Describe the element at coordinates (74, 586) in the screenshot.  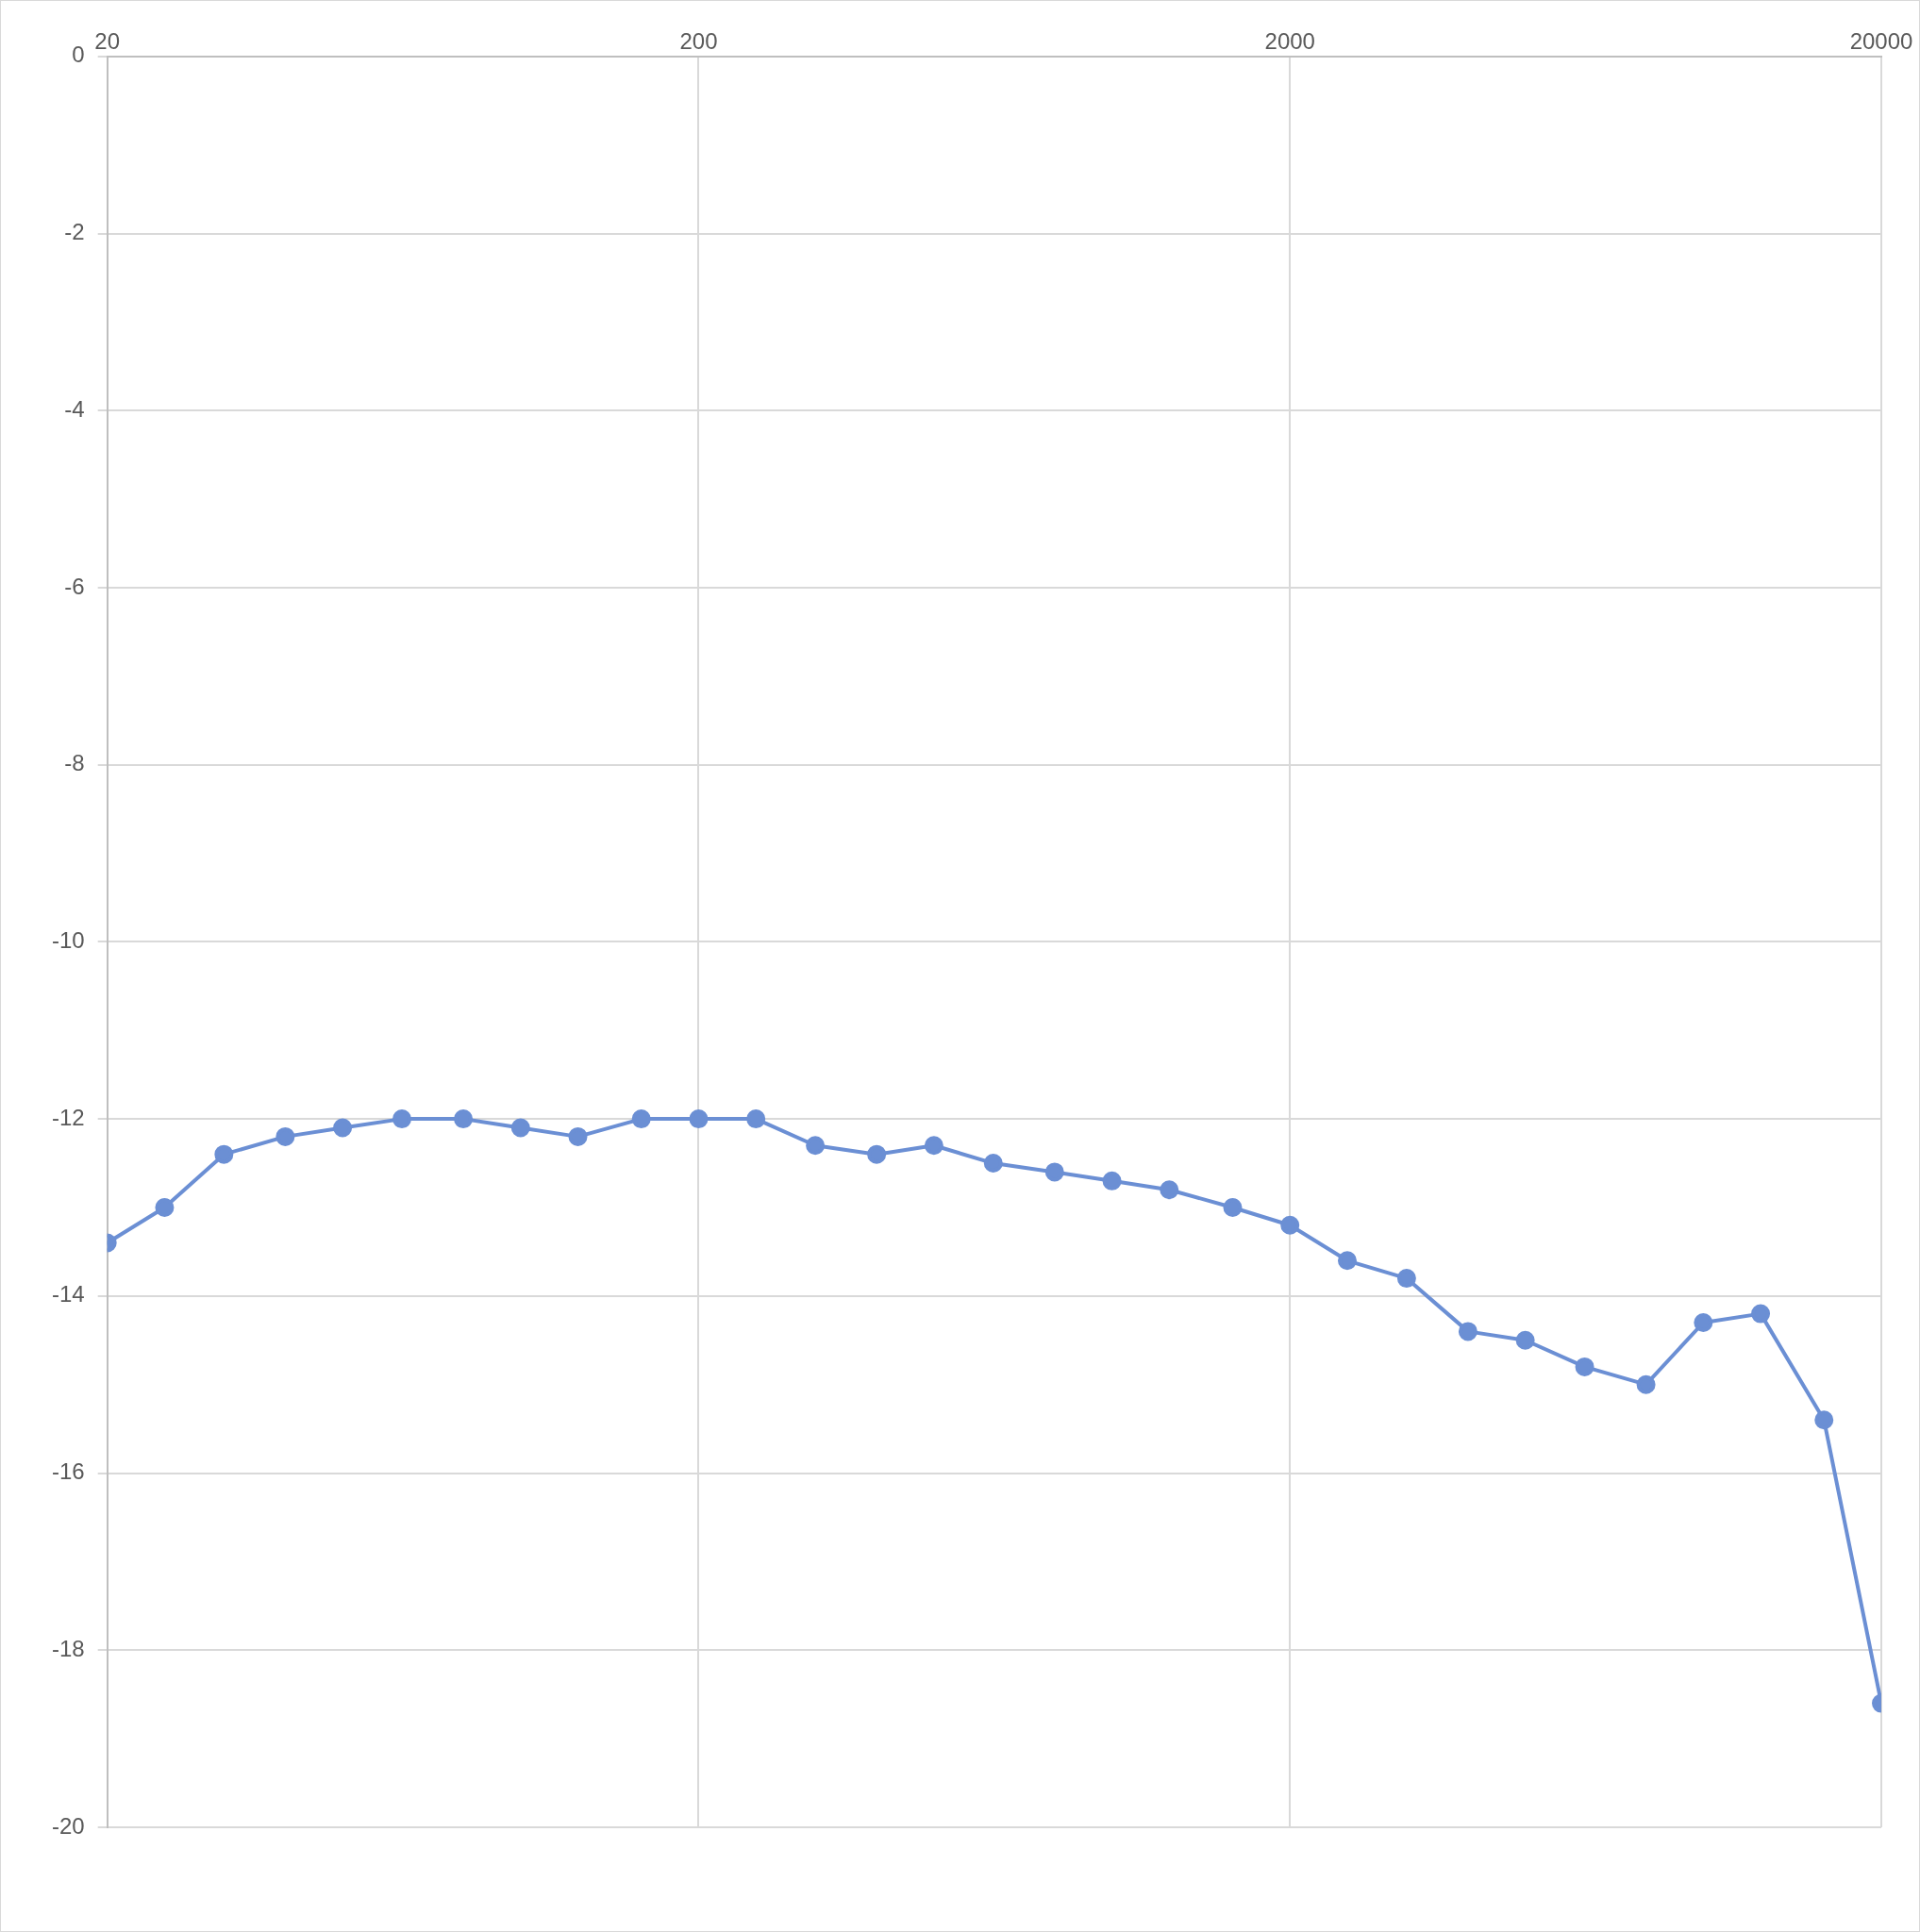
I see `y-tick-label: -6` at that location.